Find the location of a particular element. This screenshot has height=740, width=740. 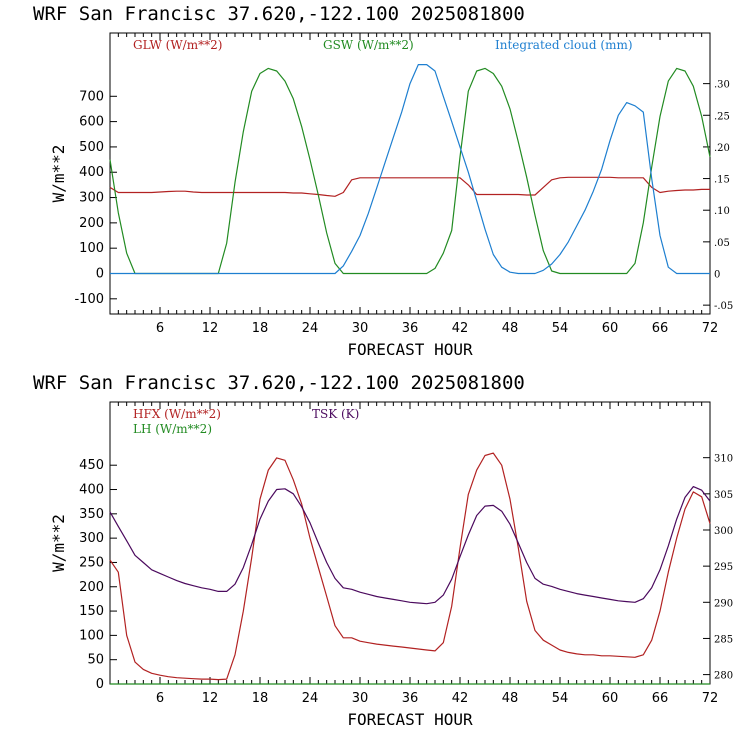

y-tick-label: 450 is located at coordinates (91, 465).